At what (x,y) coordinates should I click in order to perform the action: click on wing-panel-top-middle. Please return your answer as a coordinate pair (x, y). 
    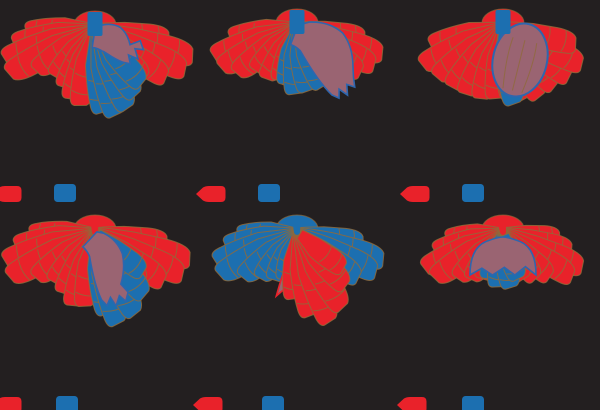
    Looking at the image, I should click on (296, 54).